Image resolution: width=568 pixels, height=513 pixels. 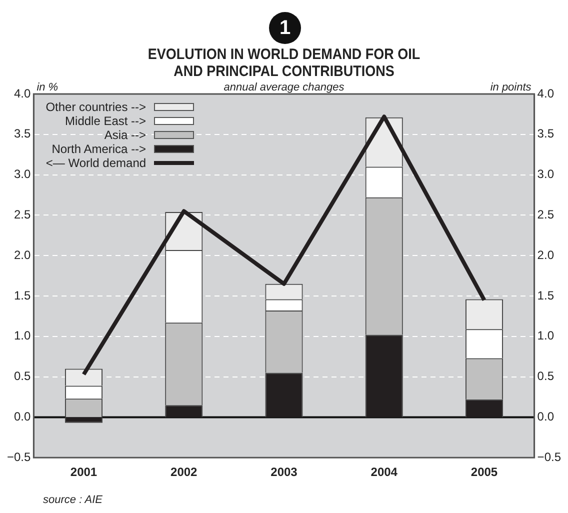 I want to click on y-axis-title: in %, so click(x=47, y=88).